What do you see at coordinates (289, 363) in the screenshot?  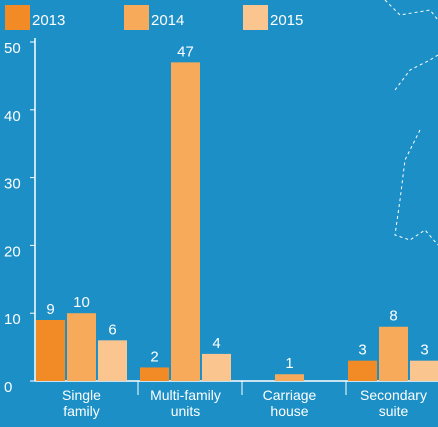 I see `value-label: 1` at bounding box center [289, 363].